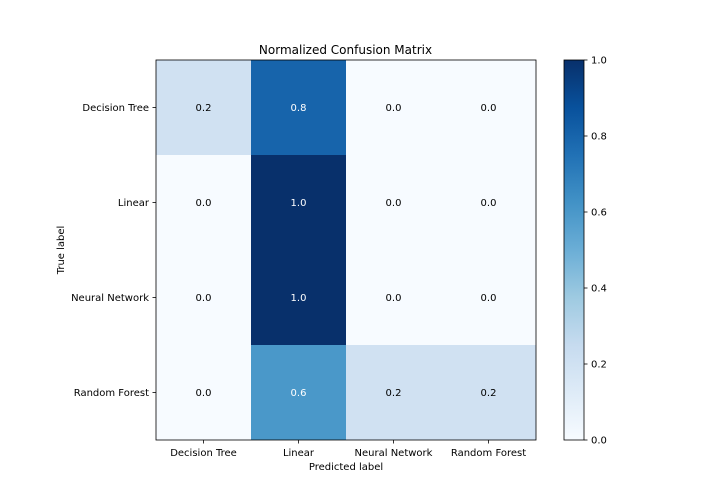 Image resolution: width=720 pixels, height=504 pixels. I want to click on colorbar-tick-label: 1.0, so click(599, 61).